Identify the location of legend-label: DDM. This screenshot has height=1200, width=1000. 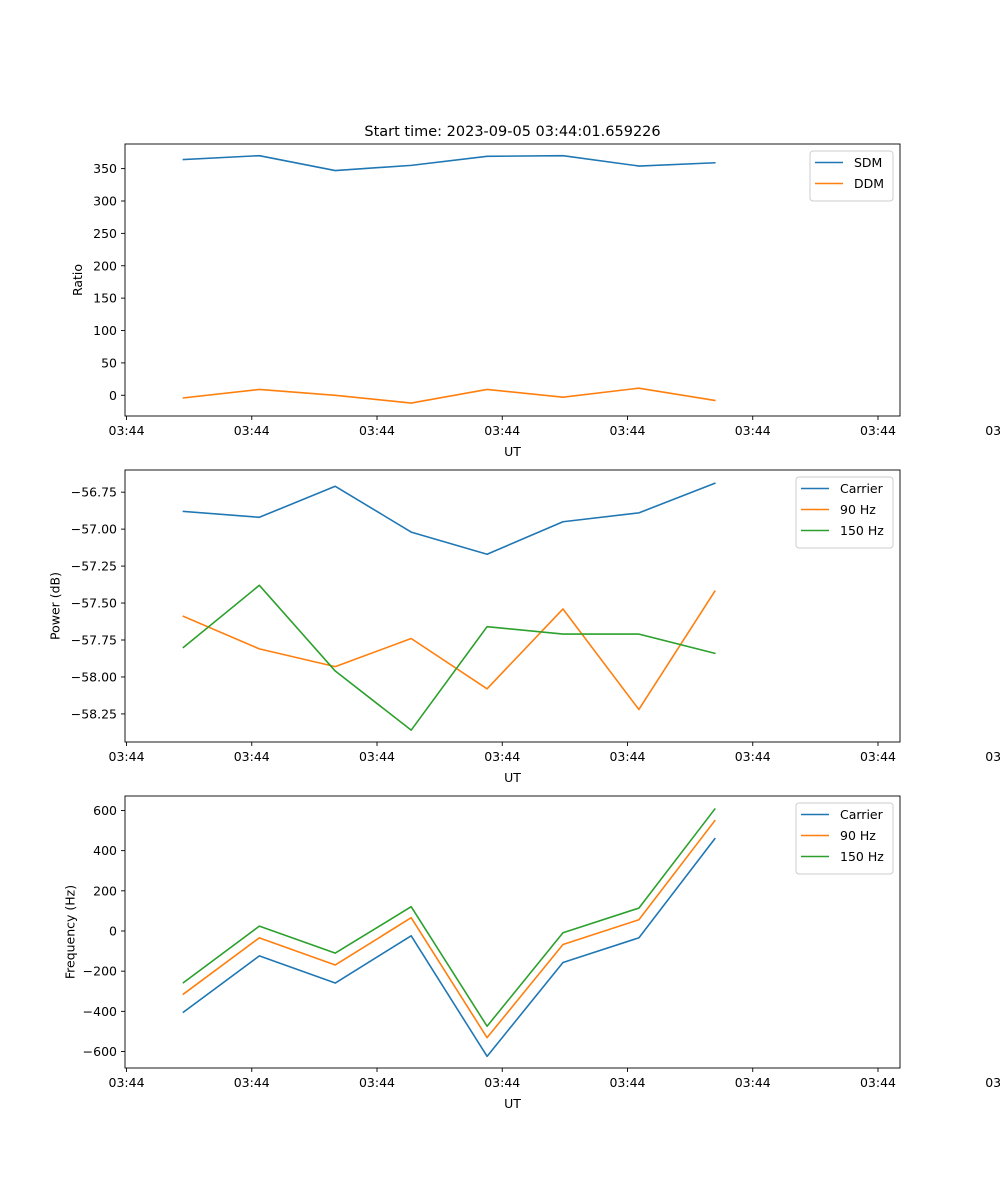
(869, 183).